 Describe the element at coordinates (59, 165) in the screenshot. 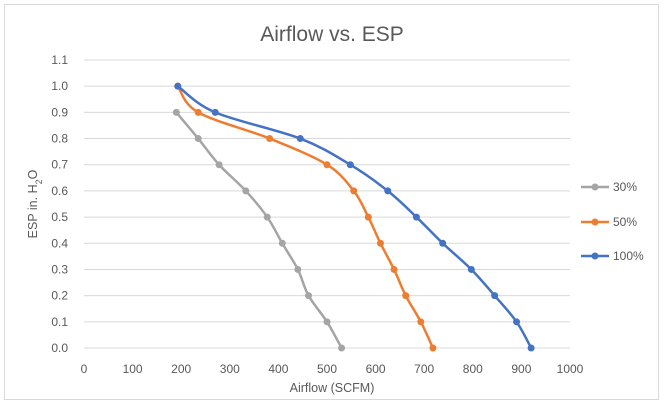

I see `y-tick-label: 0.7` at that location.